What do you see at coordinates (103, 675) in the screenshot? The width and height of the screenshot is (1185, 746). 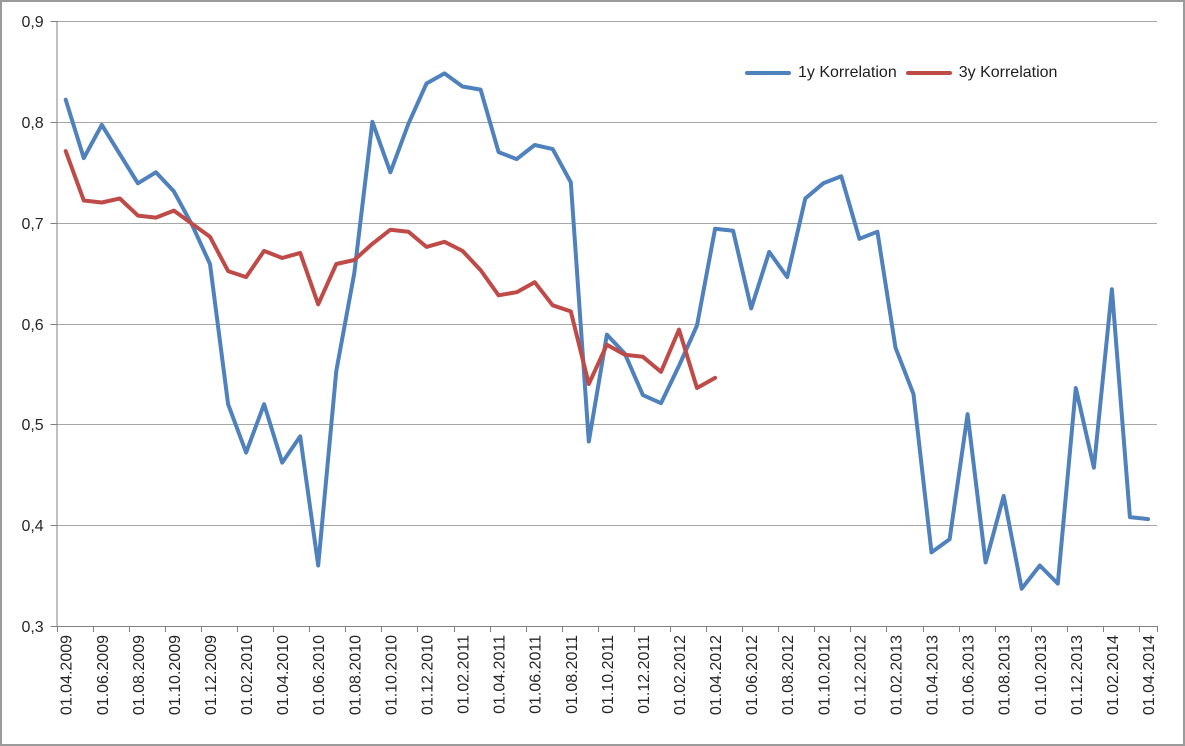 I see `x-axis-label: 01.06.2009` at bounding box center [103, 675].